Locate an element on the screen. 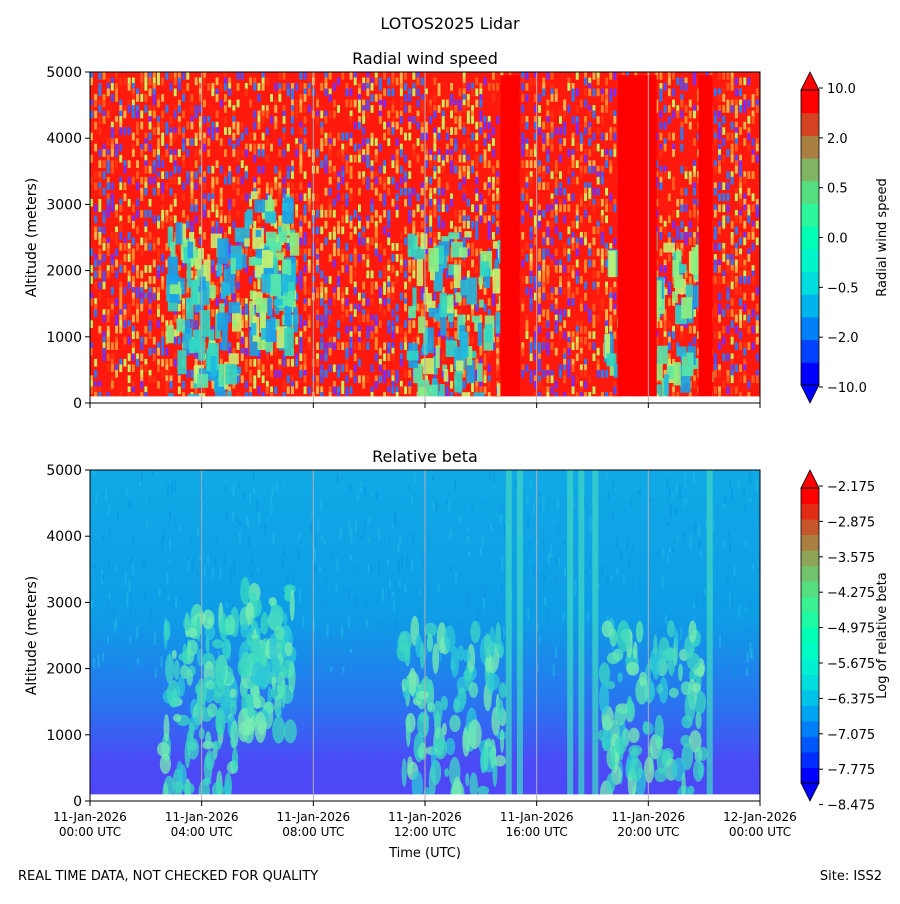 This screenshot has width=900, height=904. colorbar-label: Radial wind speed is located at coordinates (882, 237).